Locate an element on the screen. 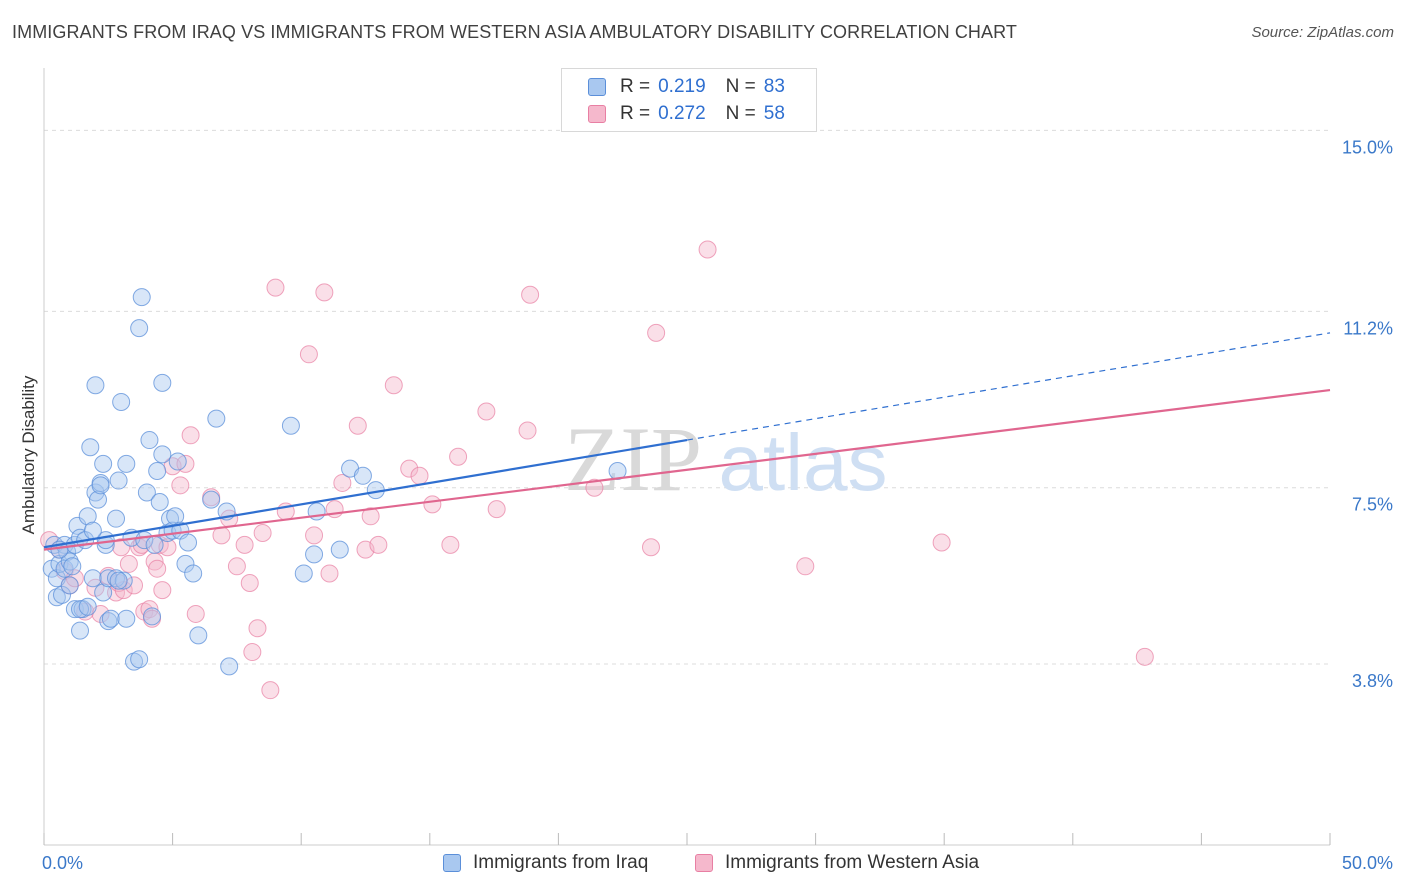 This screenshot has width=1406, height=892. legend-n-value: 83 is located at coordinates (774, 86).